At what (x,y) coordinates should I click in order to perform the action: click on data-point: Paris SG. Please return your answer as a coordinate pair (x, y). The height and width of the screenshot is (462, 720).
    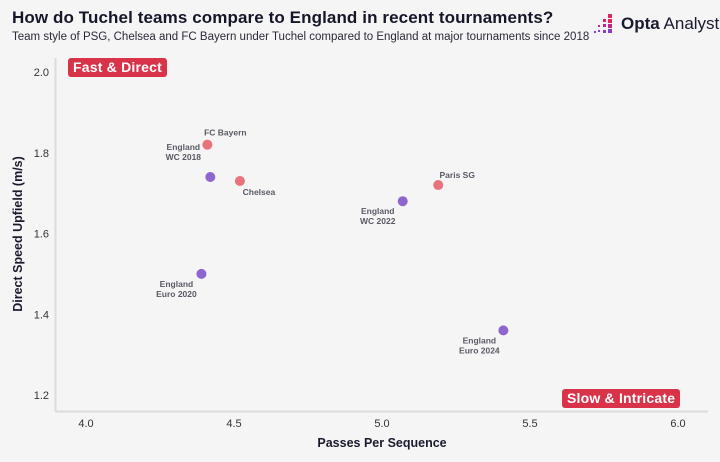
    Looking at the image, I should click on (454, 180).